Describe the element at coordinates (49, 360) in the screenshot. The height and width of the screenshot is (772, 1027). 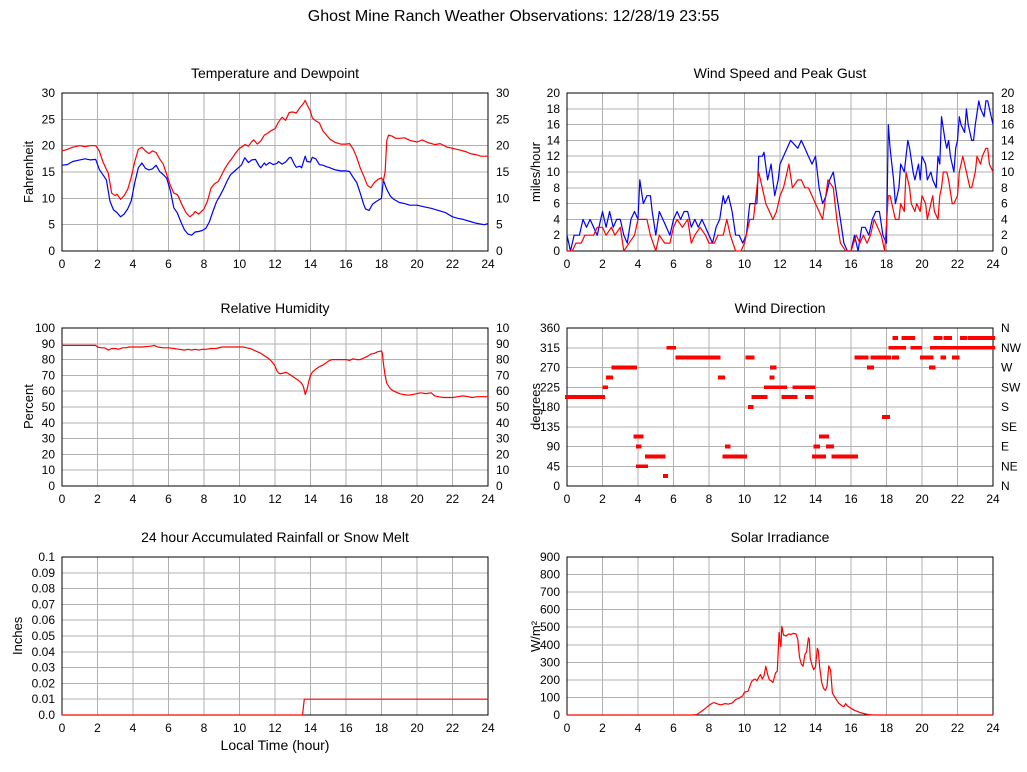
I see `svg-text: 80` at that location.